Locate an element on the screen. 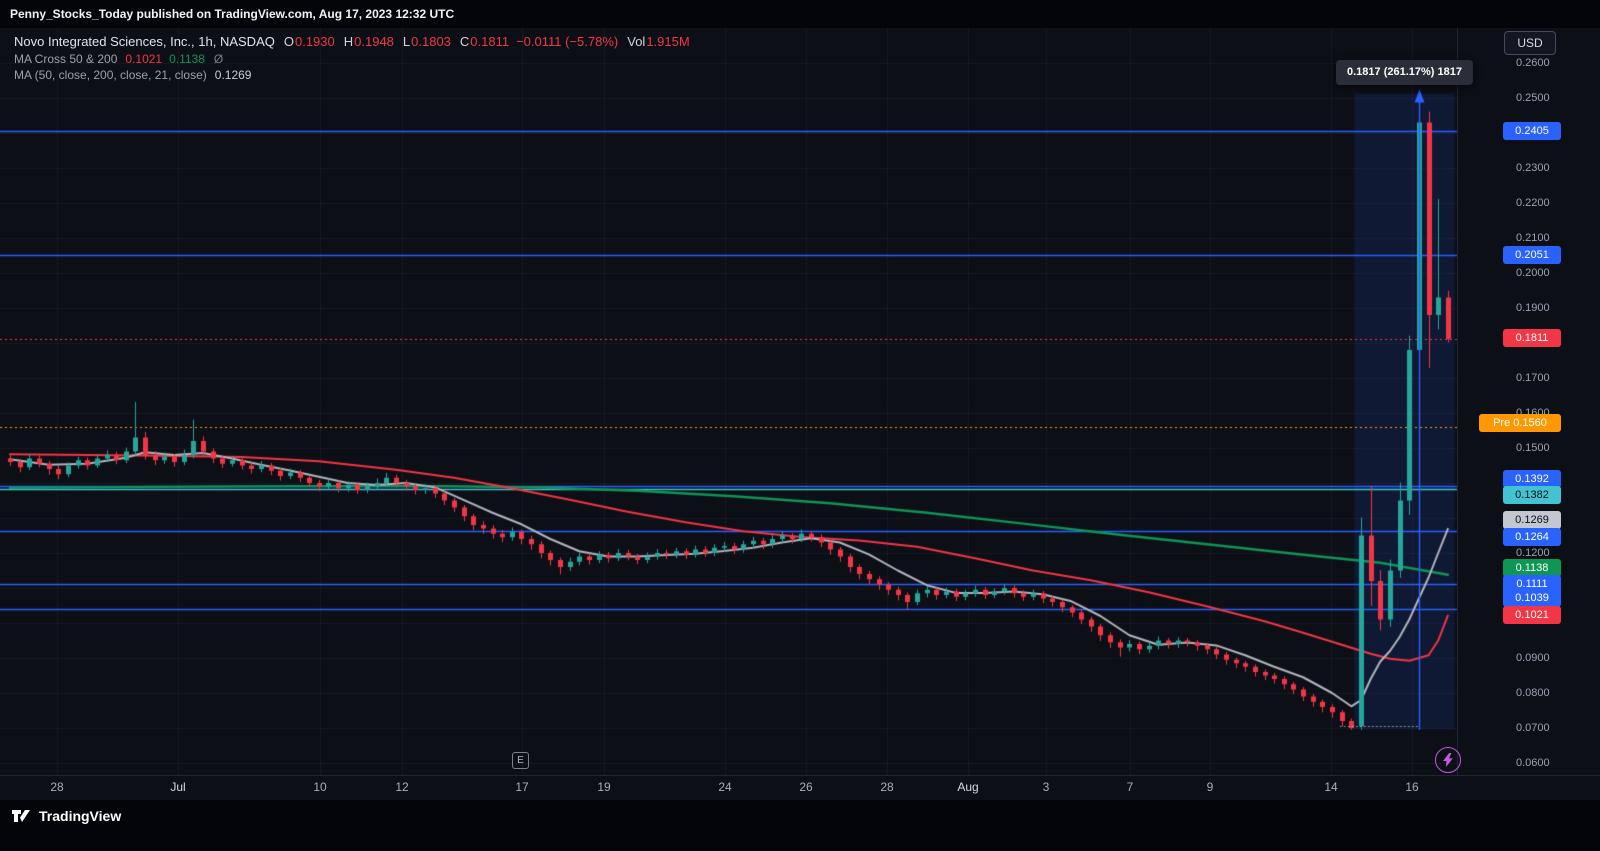 This screenshot has width=1600, height=851. tradingview-logo: TradingView is located at coordinates (65, 816).